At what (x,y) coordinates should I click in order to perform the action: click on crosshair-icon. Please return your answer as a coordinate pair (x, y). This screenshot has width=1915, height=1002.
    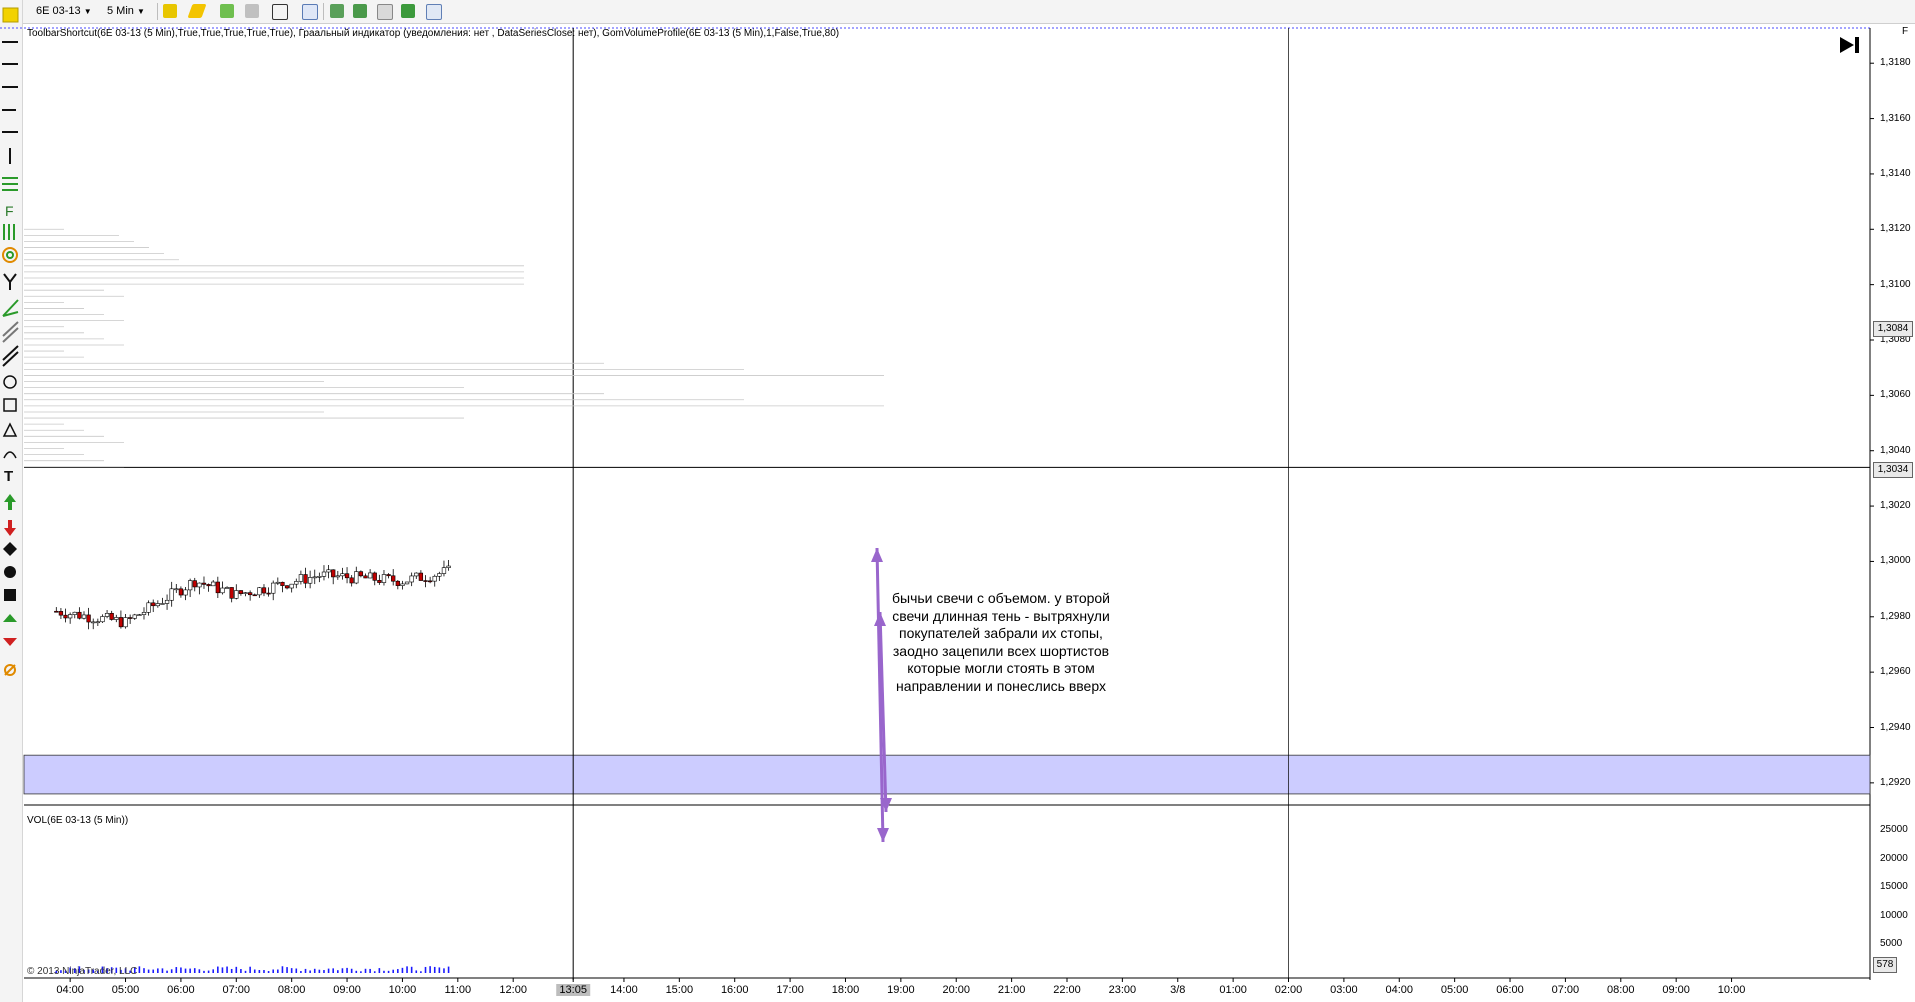
    Looking at the image, I should click on (280, 12).